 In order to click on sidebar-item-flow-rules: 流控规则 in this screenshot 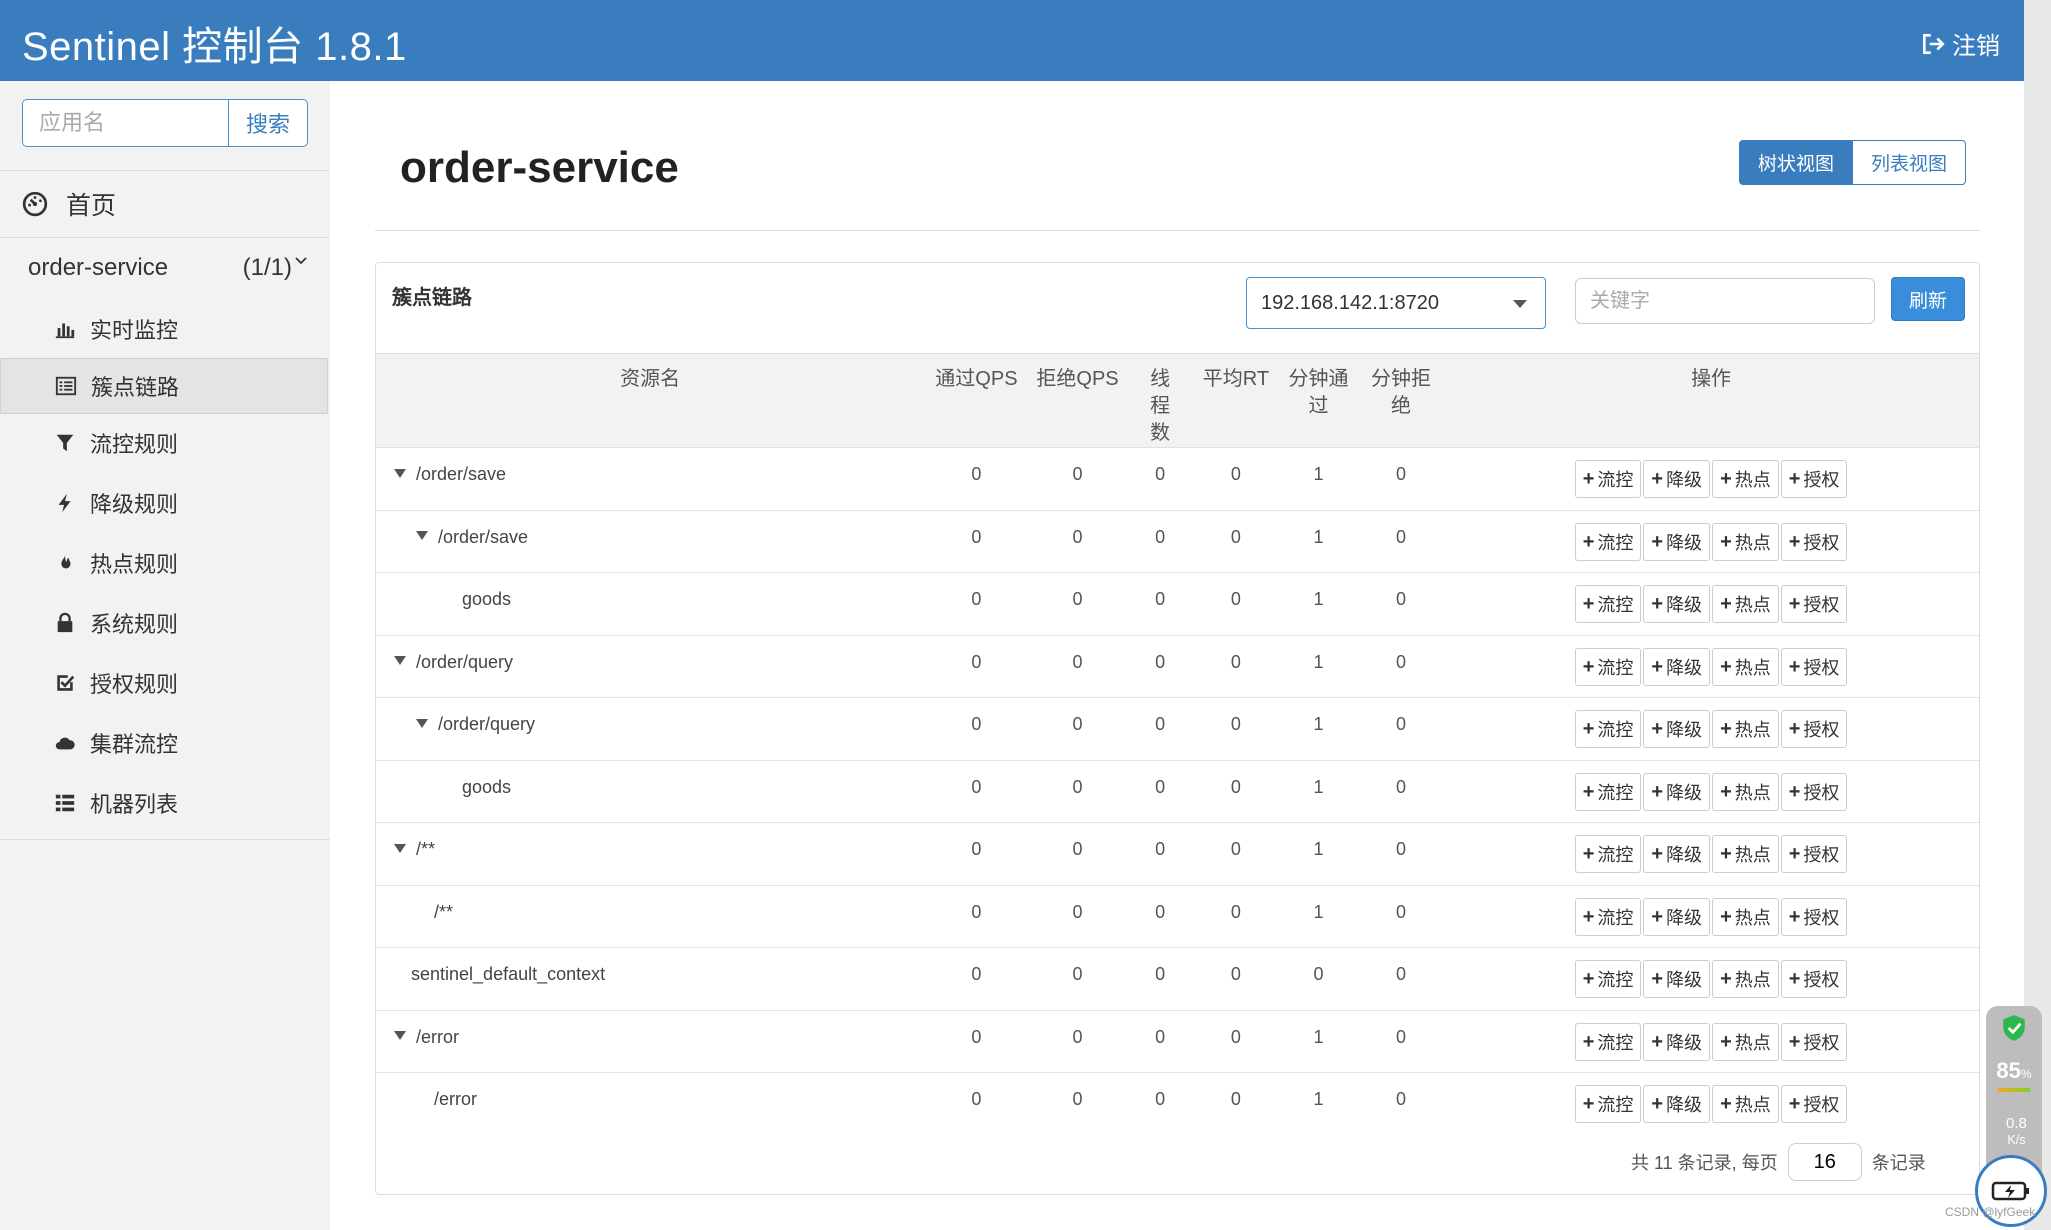, I will do `click(164, 443)`.